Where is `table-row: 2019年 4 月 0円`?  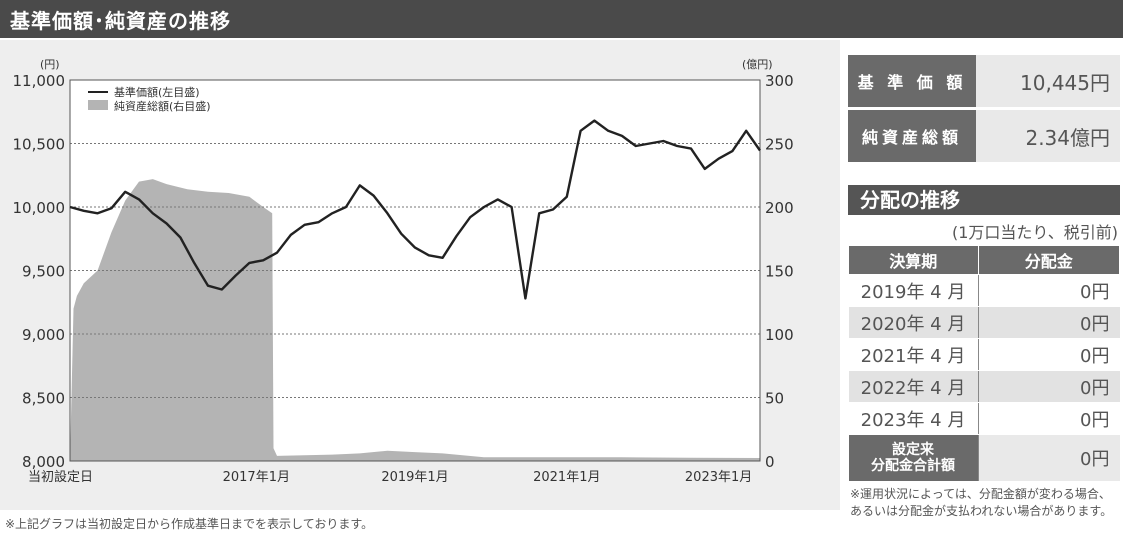
table-row: 2019年 4 月 0円 is located at coordinates (984, 290).